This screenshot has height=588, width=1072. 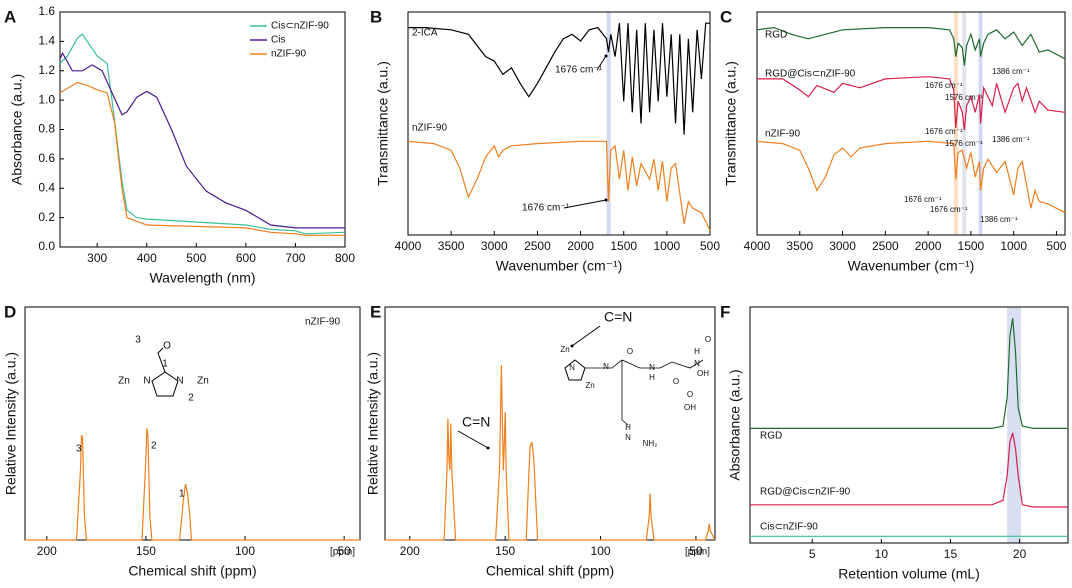 What do you see at coordinates (154, 446) in the screenshot?
I see `peak-label: 2` at bounding box center [154, 446].